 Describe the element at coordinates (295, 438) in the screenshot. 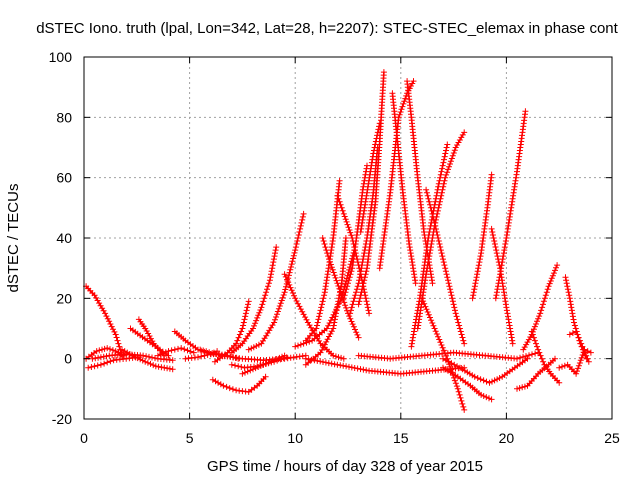

I see `x-tick-label: 10` at that location.